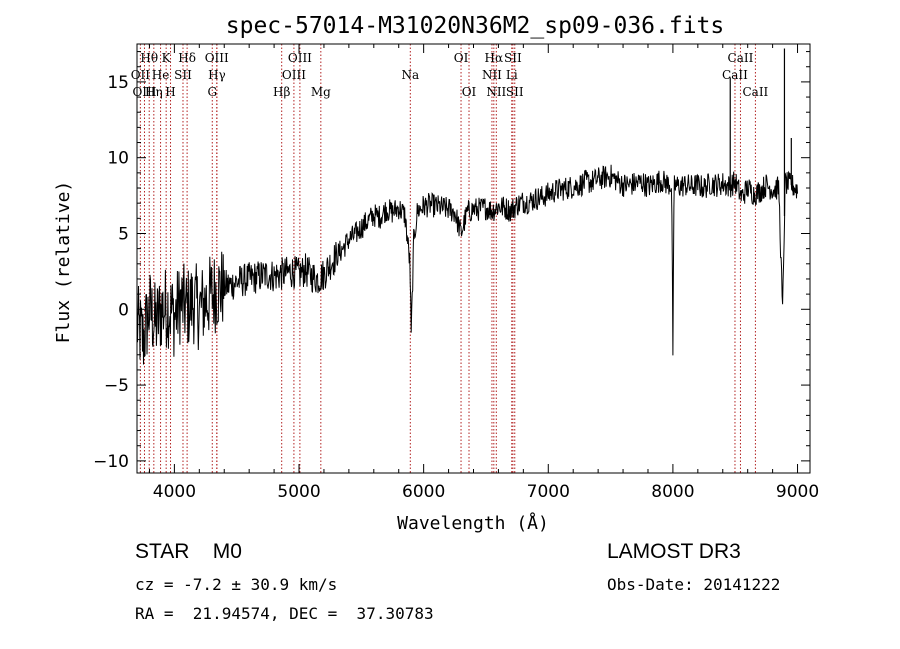  What do you see at coordinates (298, 492) in the screenshot?
I see `x-tick-label: 5000` at bounding box center [298, 492].